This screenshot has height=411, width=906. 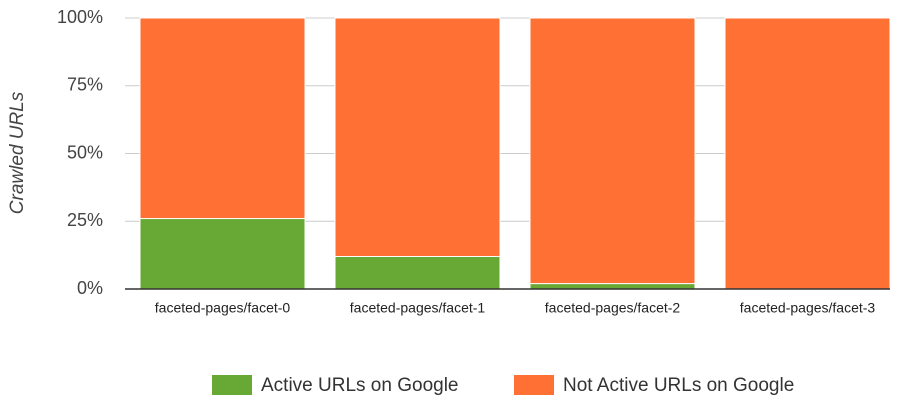 What do you see at coordinates (85, 220) in the screenshot?
I see `y-tick-label: 25%` at bounding box center [85, 220].